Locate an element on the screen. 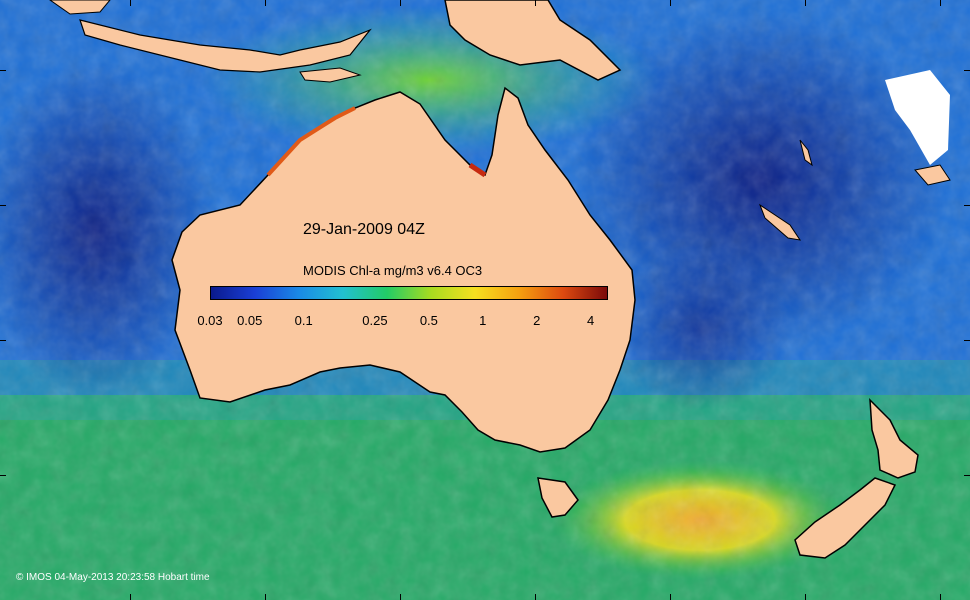  colorbar-tick-label: 0.03 is located at coordinates (210, 320).